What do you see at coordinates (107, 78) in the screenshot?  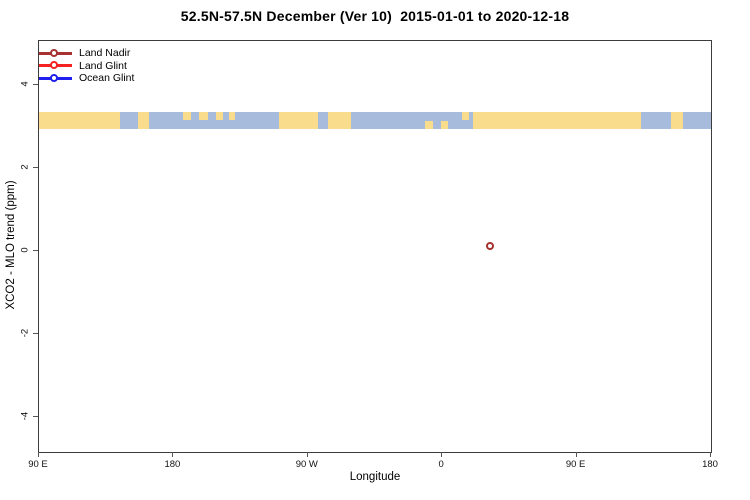 I see `legend-label: Ocean Glint` at bounding box center [107, 78].